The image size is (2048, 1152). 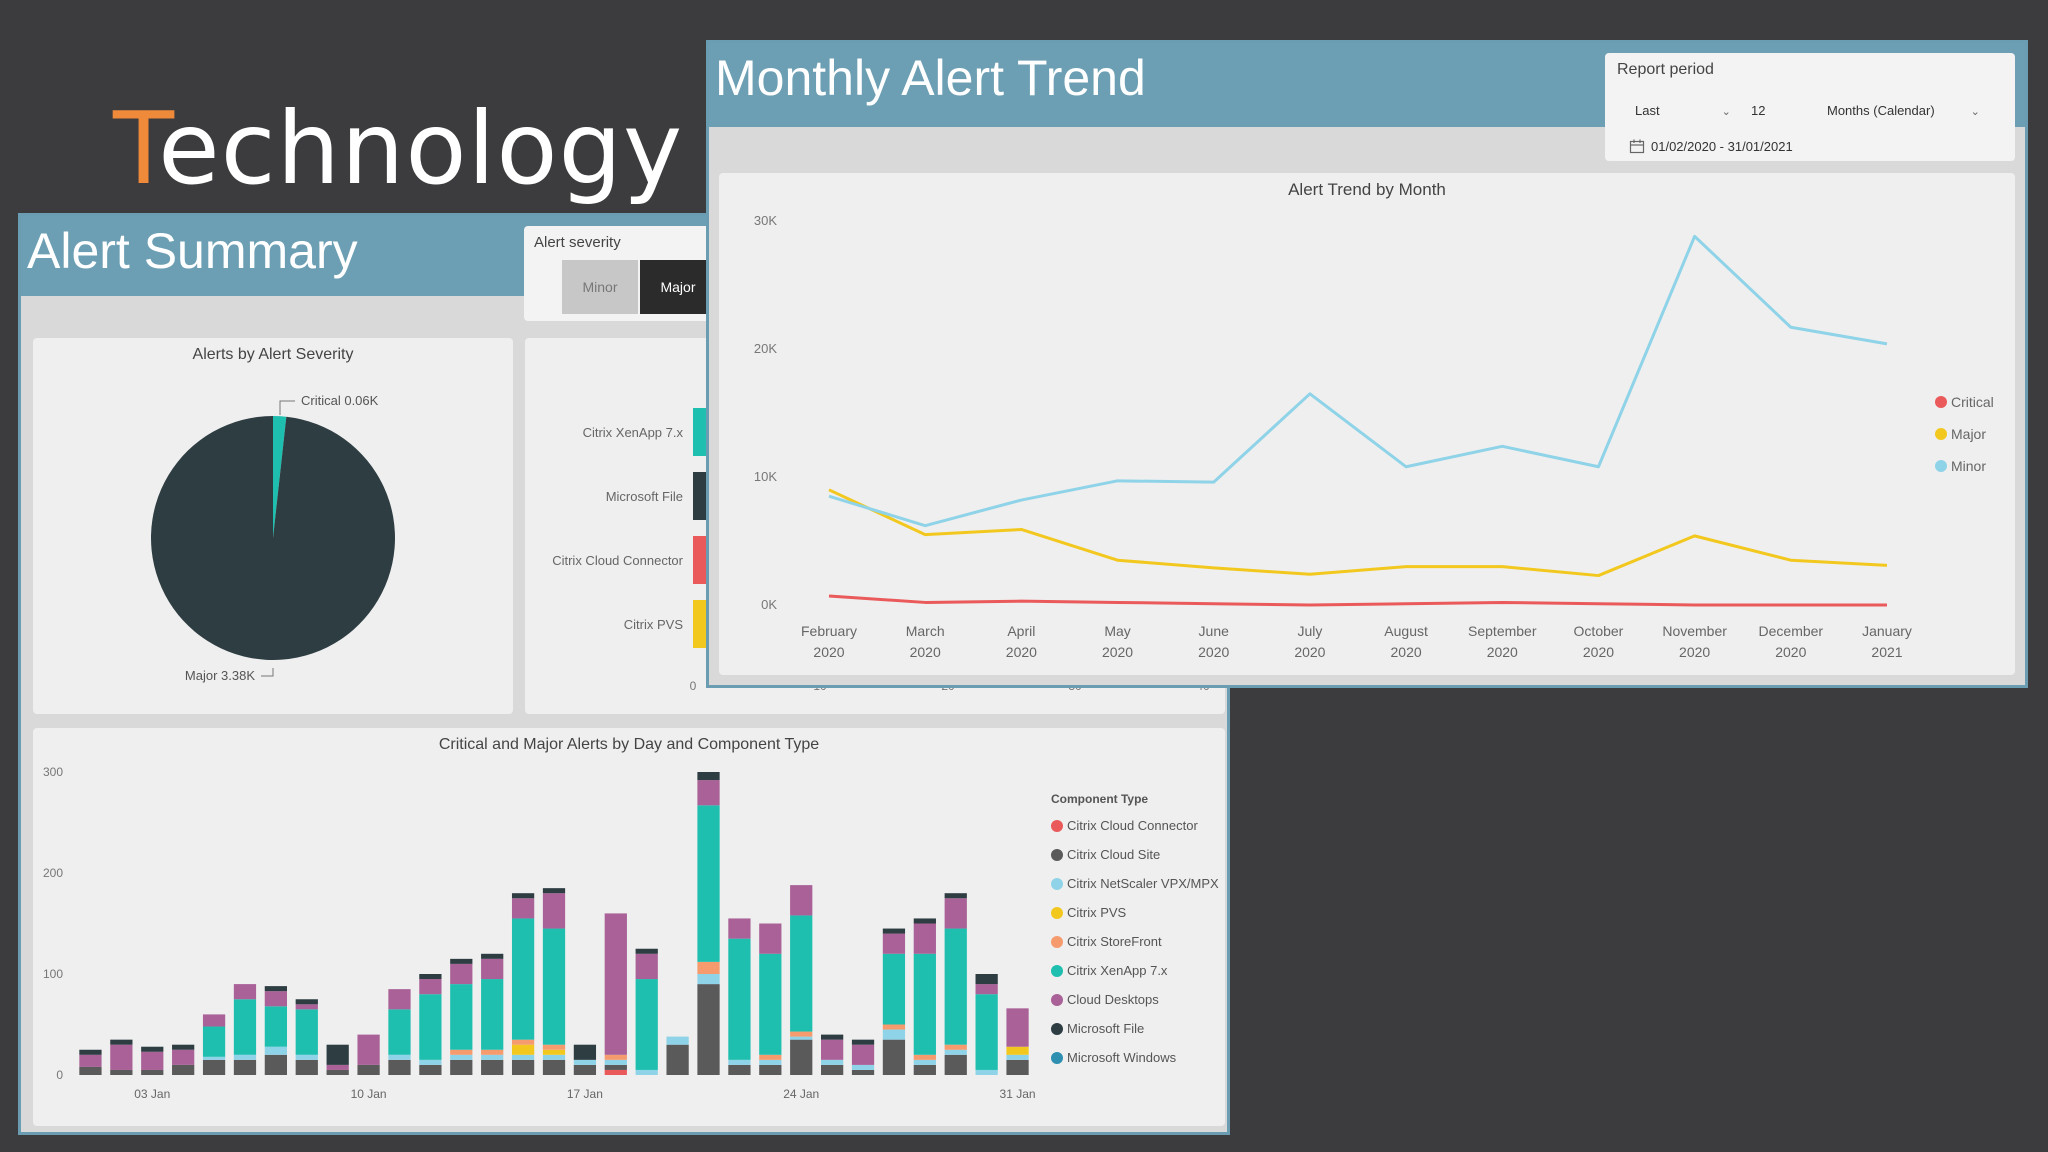 What do you see at coordinates (1213, 641) in the screenshot?
I see `trend-x-tick: June 2020` at bounding box center [1213, 641].